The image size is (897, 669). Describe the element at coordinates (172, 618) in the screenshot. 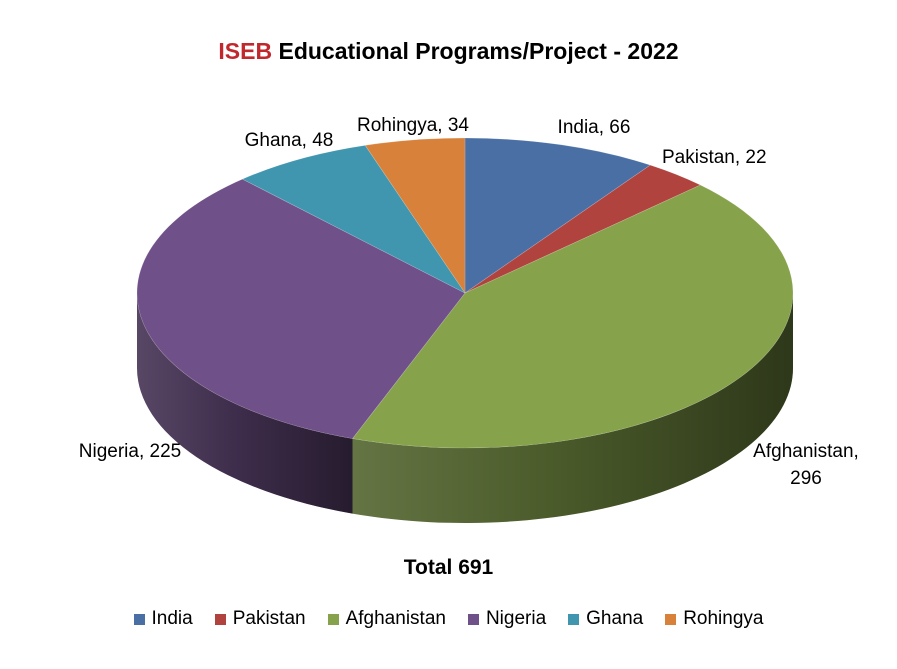

I see `legend-label-india: India` at that location.